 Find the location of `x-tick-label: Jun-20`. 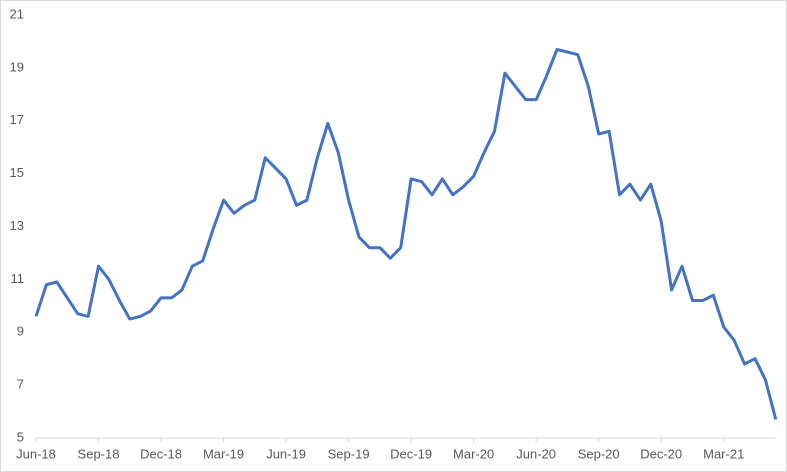

x-tick-label: Jun-20 is located at coordinates (536, 453).